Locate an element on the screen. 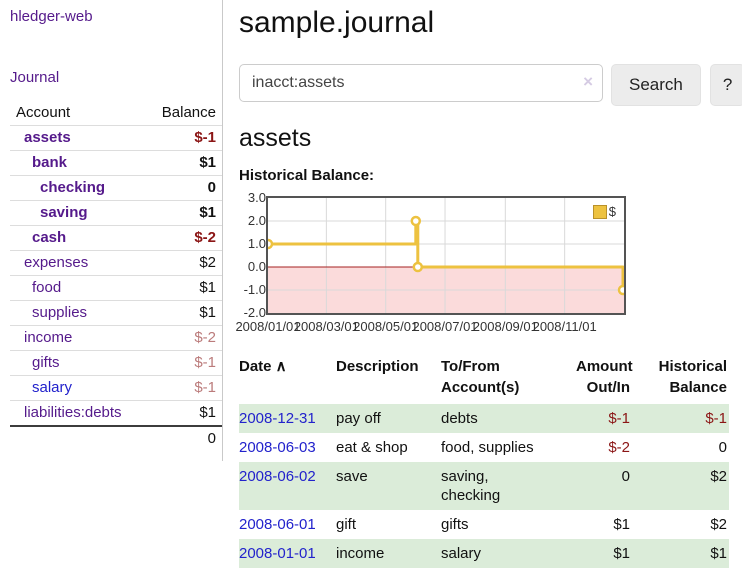 This screenshot has width=742, height=582. chart-plot-area: $ is located at coordinates (446, 255).